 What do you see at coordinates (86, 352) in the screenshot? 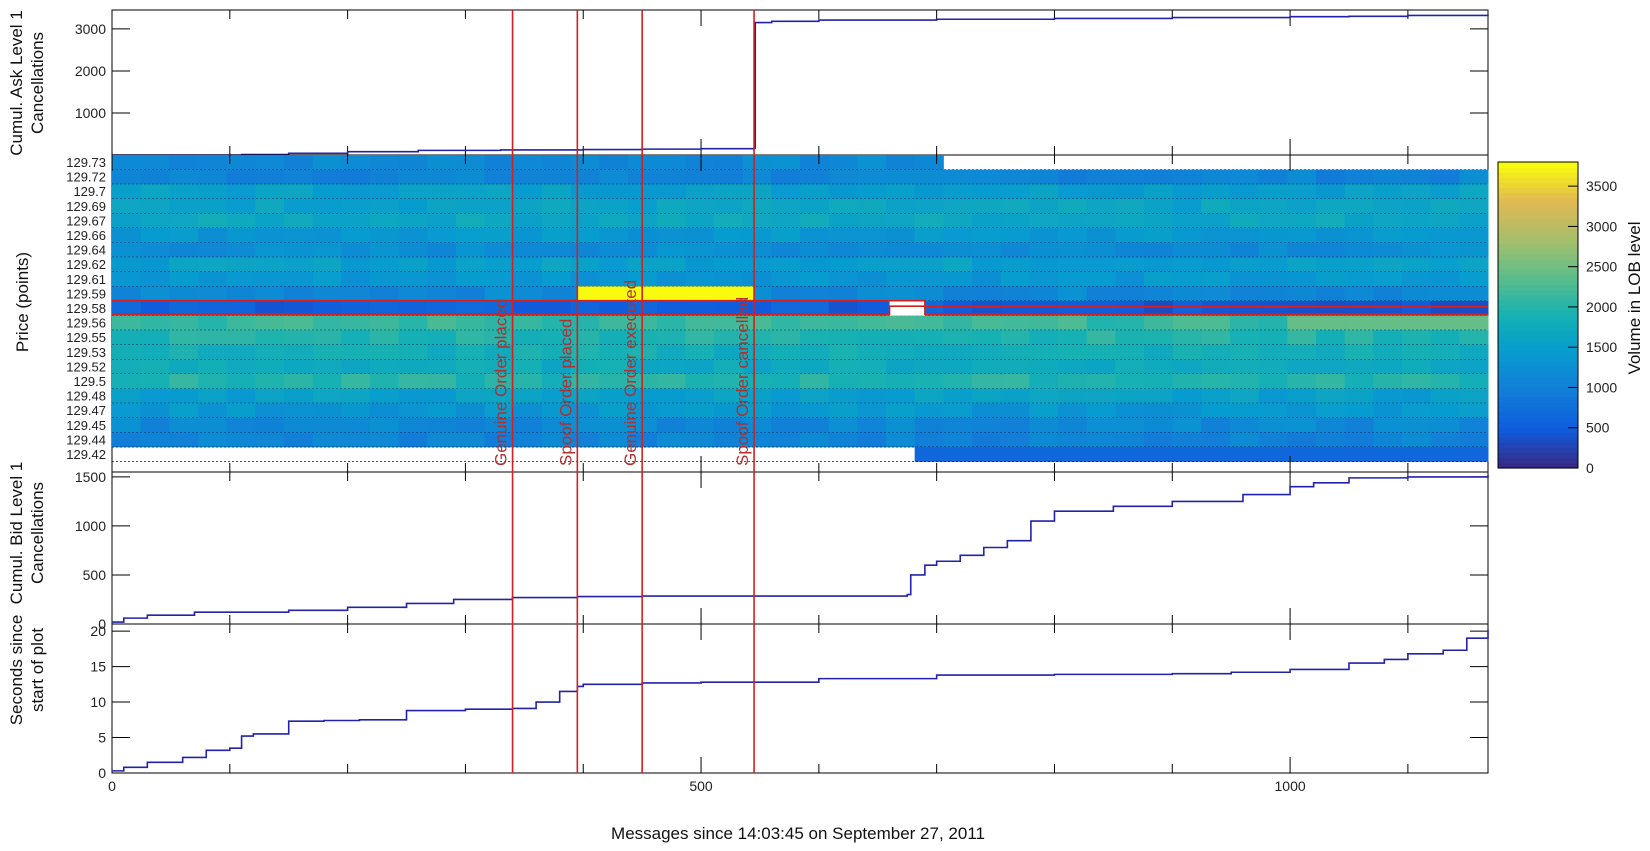
I see `price-tick-label: 129.53` at bounding box center [86, 352].